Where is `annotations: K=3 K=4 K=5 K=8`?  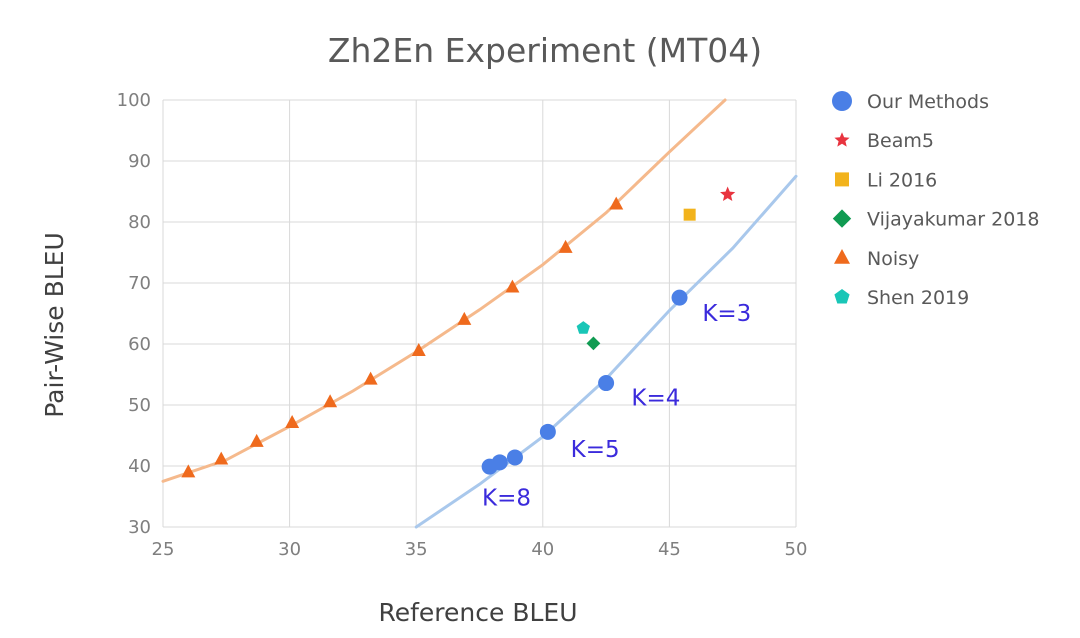
annotations: K=3 K=4 K=5 K=8 is located at coordinates (616, 406).